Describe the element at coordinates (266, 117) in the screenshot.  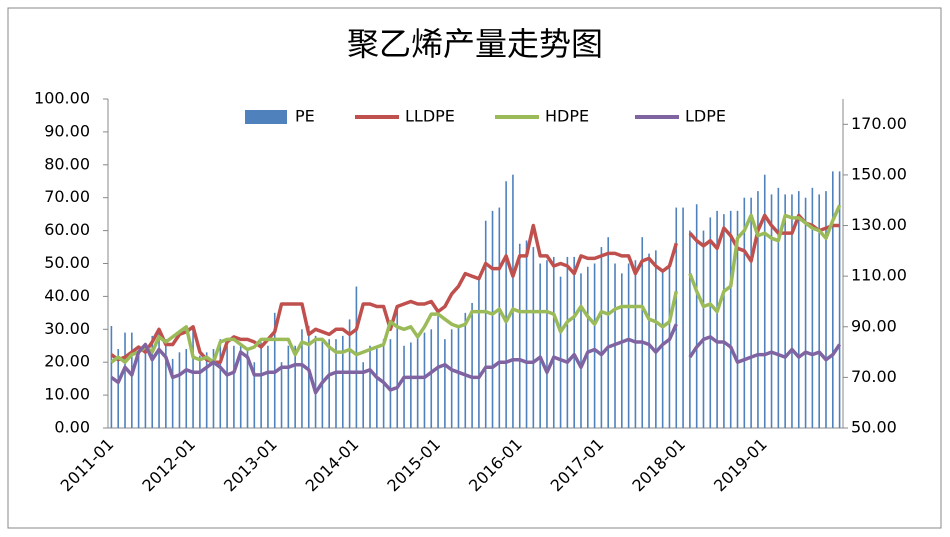
I see `legend-swatch` at that location.